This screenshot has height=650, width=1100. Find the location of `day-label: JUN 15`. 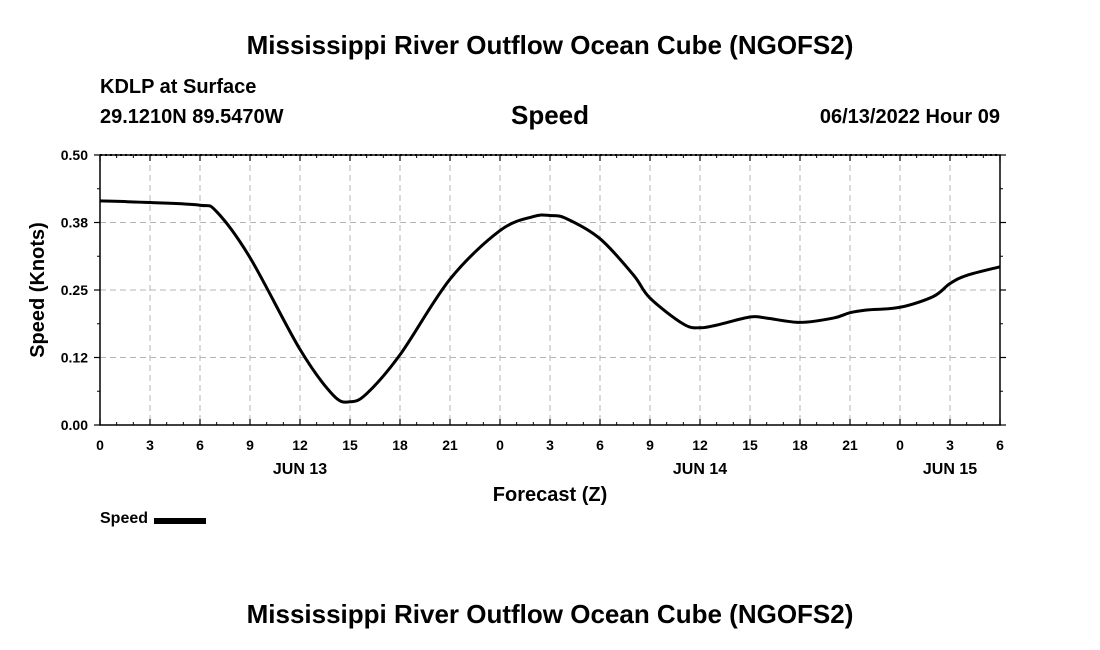

day-label: JUN 15 is located at coordinates (950, 469).